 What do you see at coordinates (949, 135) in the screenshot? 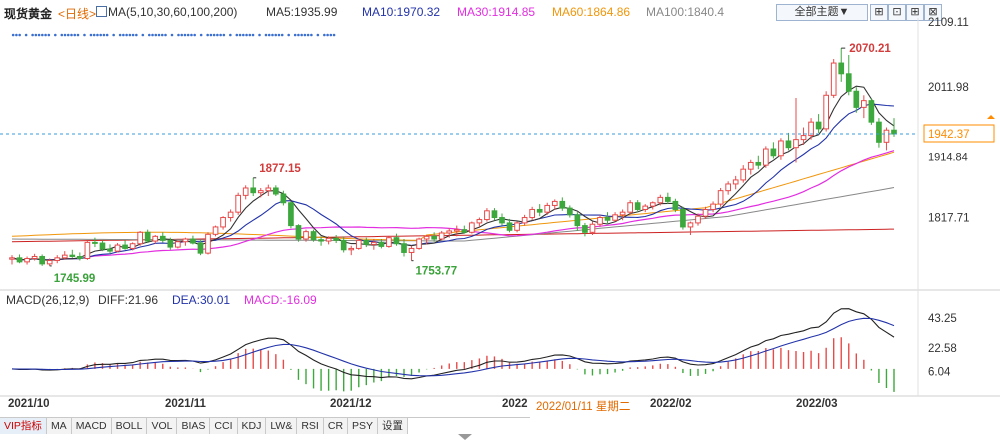
I see `current-price-value: 1942.37` at bounding box center [949, 135].